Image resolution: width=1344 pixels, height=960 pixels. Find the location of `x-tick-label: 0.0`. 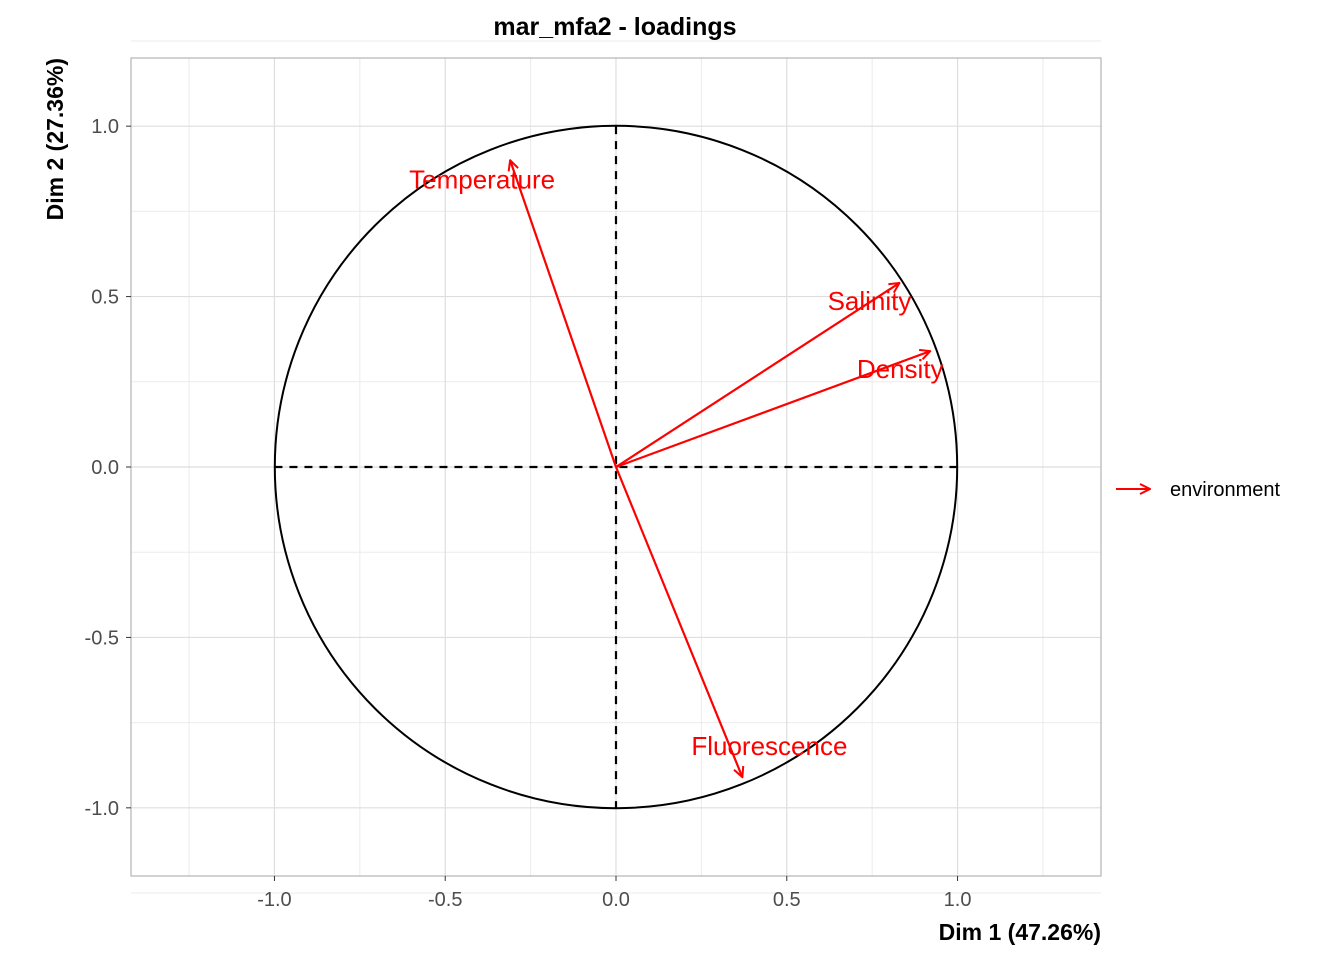

x-tick-label: 0.0 is located at coordinates (616, 900).